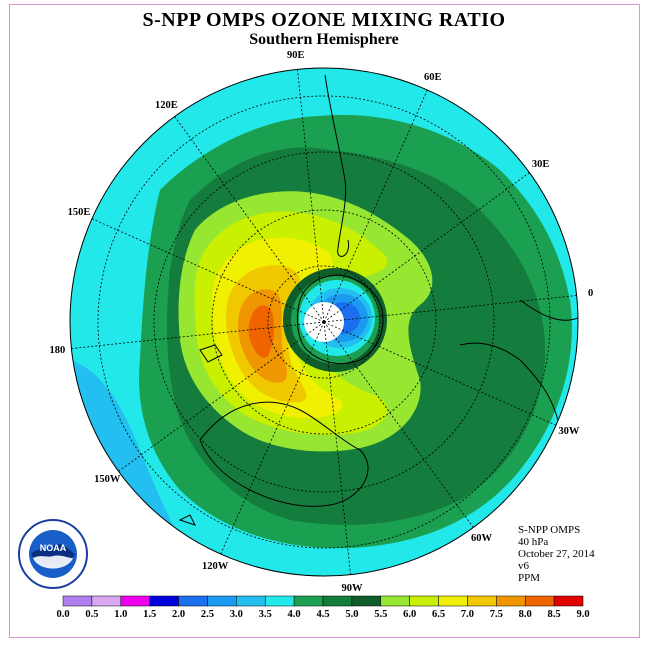  What do you see at coordinates (324, 39) in the screenshot?
I see `map-subtitle: Southern Hemisphere` at bounding box center [324, 39].